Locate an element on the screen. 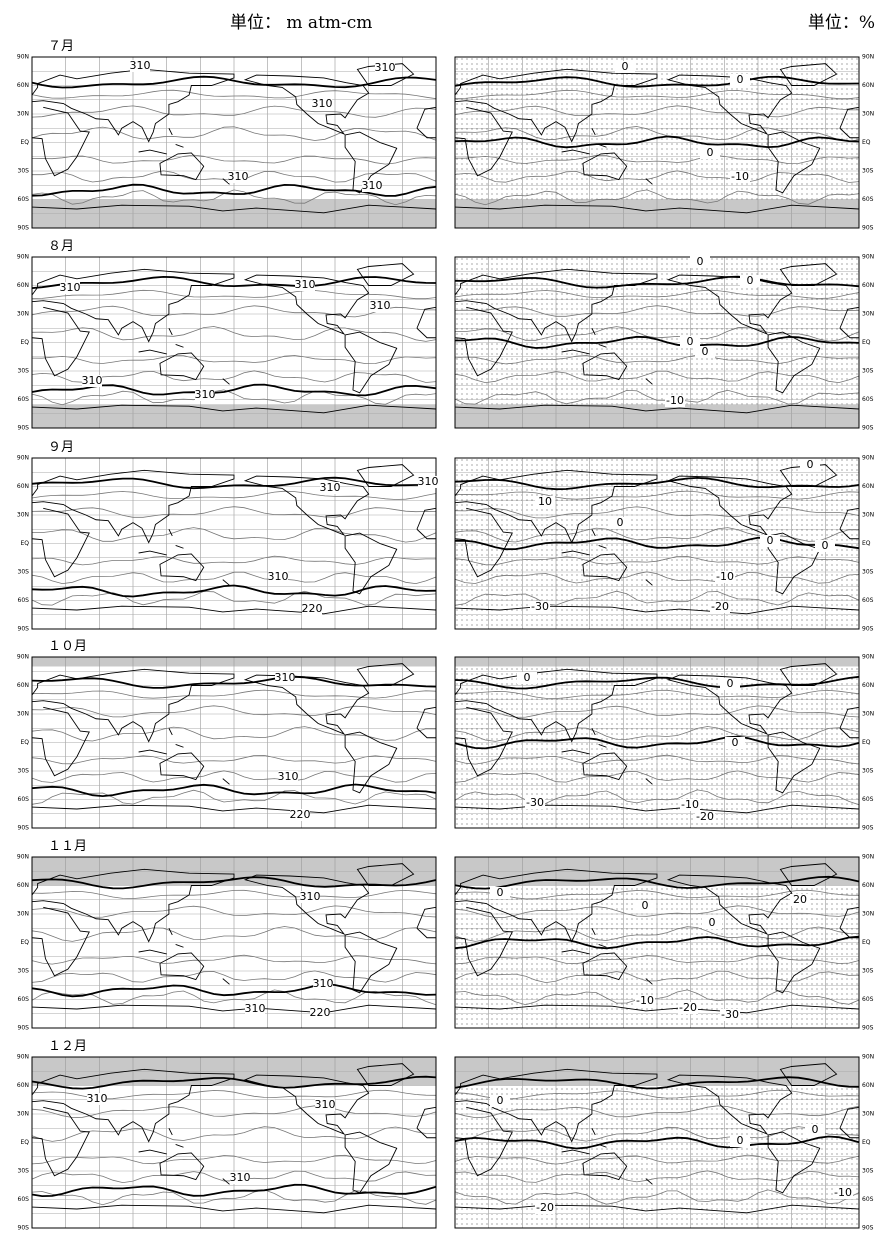  month-label: ７月 is located at coordinates (61, 46).